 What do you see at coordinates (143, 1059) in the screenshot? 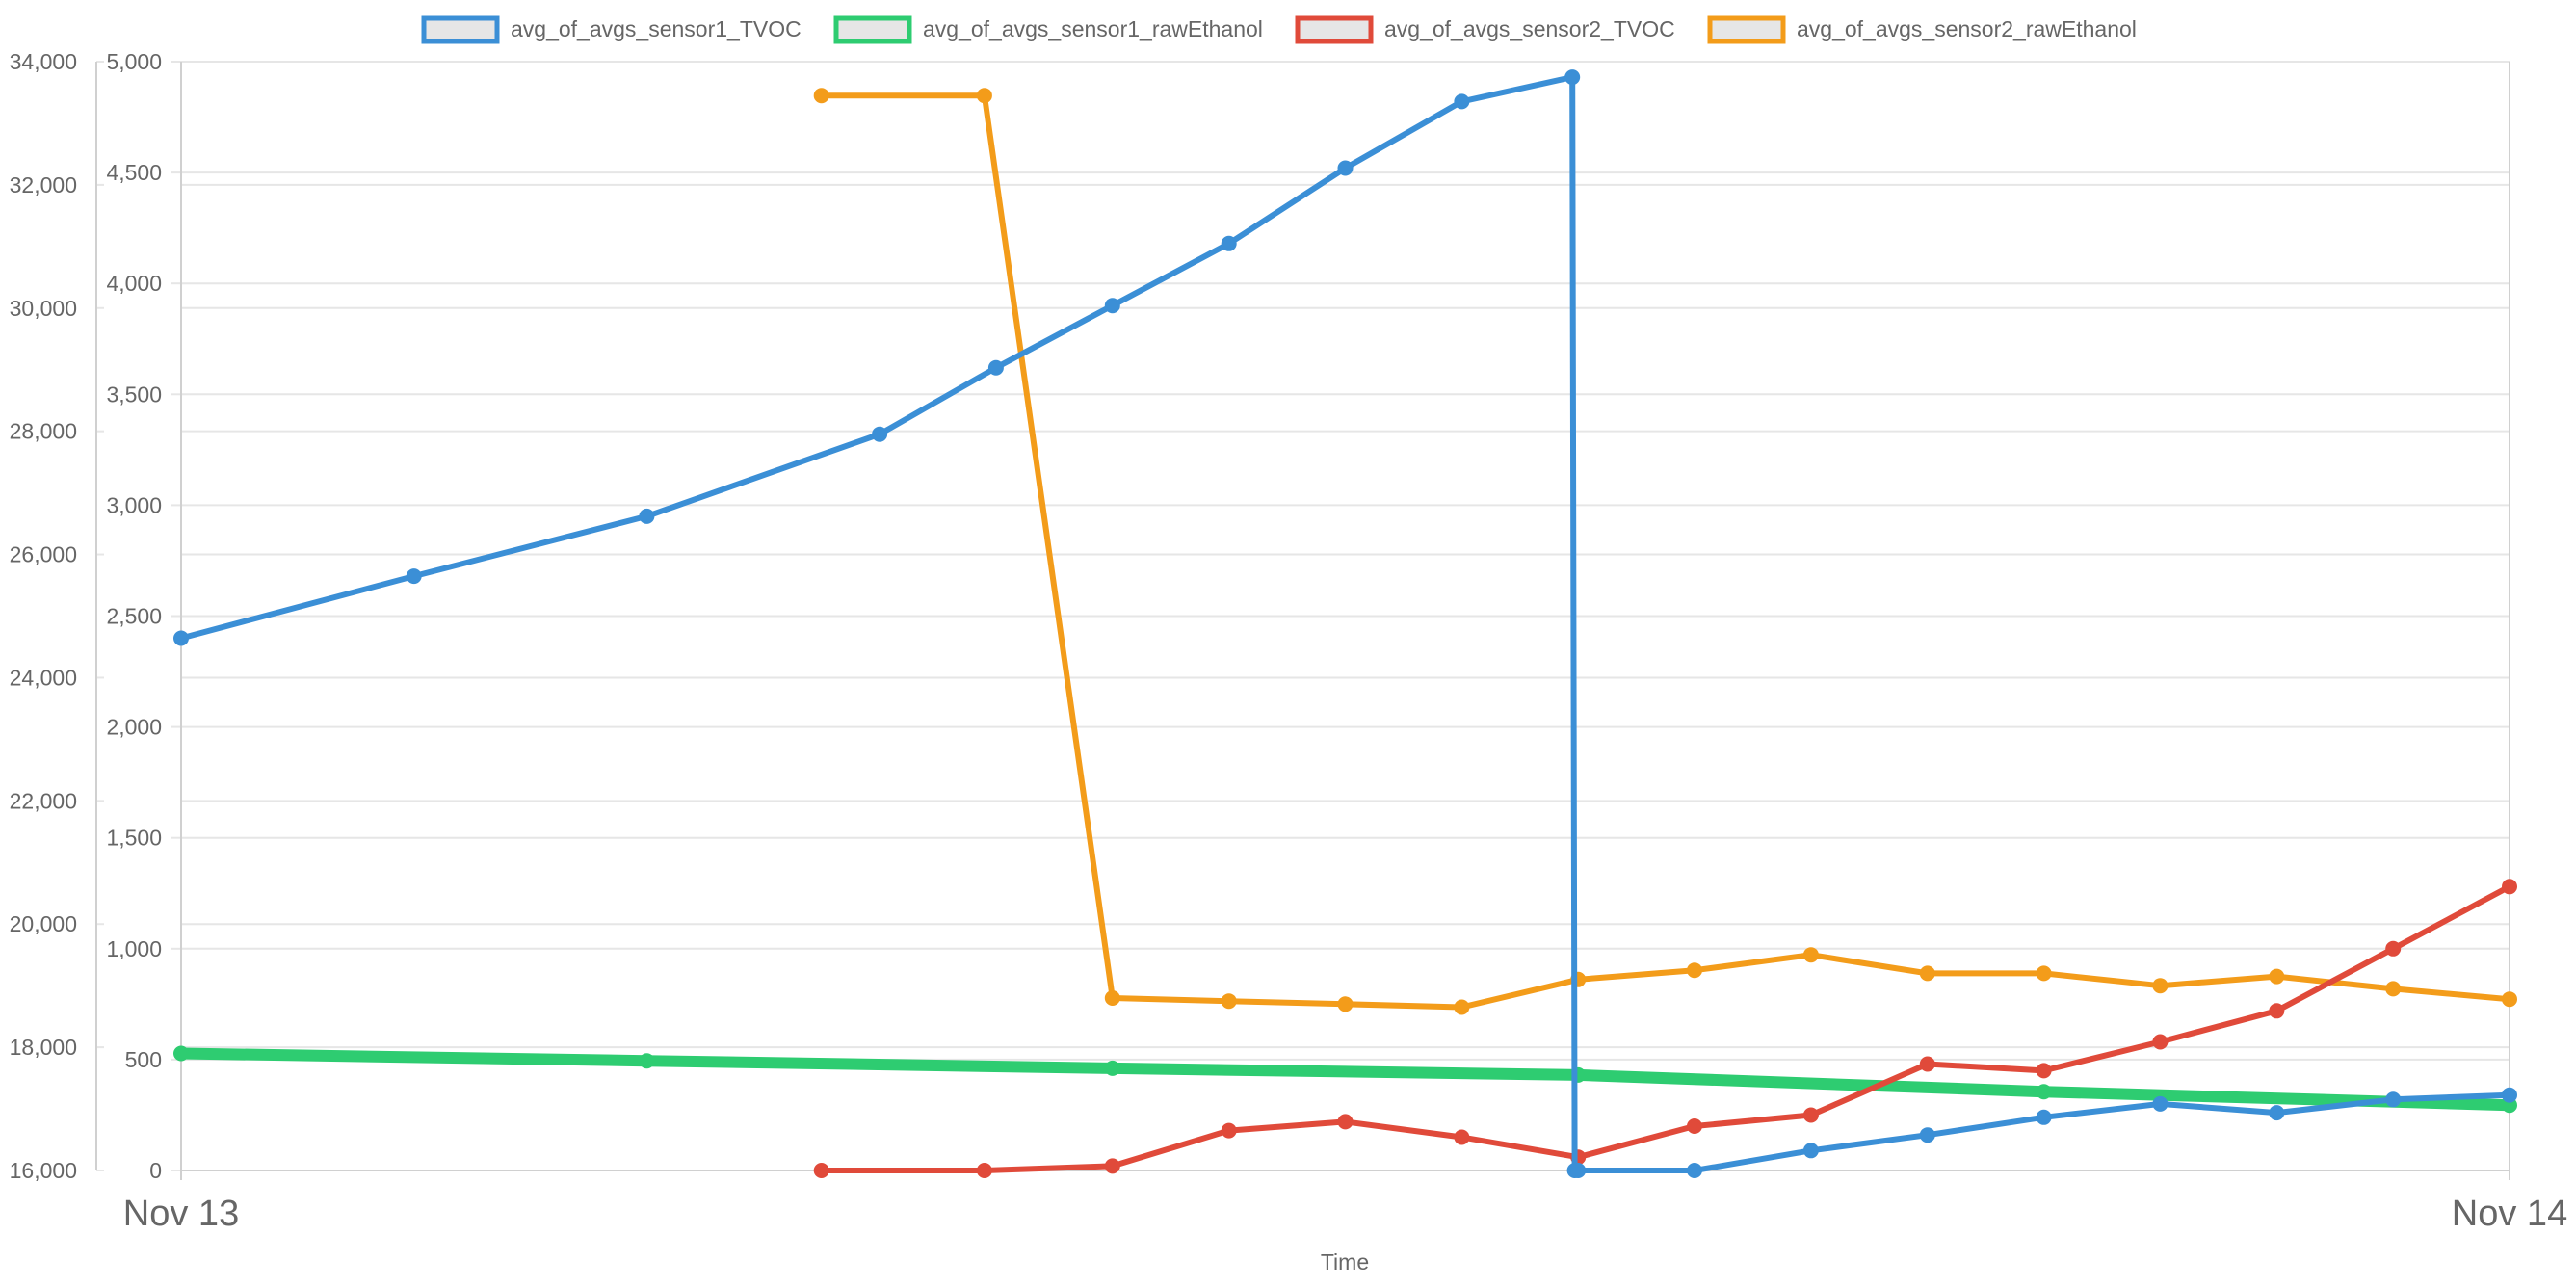
I see `right-series-y-tick-label: 500` at bounding box center [143, 1059].